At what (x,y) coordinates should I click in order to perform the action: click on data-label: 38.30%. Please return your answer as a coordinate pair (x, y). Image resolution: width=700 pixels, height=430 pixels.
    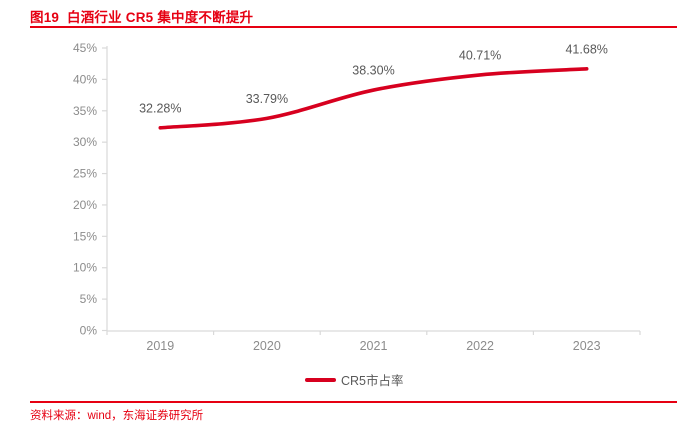
    Looking at the image, I should click on (373, 71).